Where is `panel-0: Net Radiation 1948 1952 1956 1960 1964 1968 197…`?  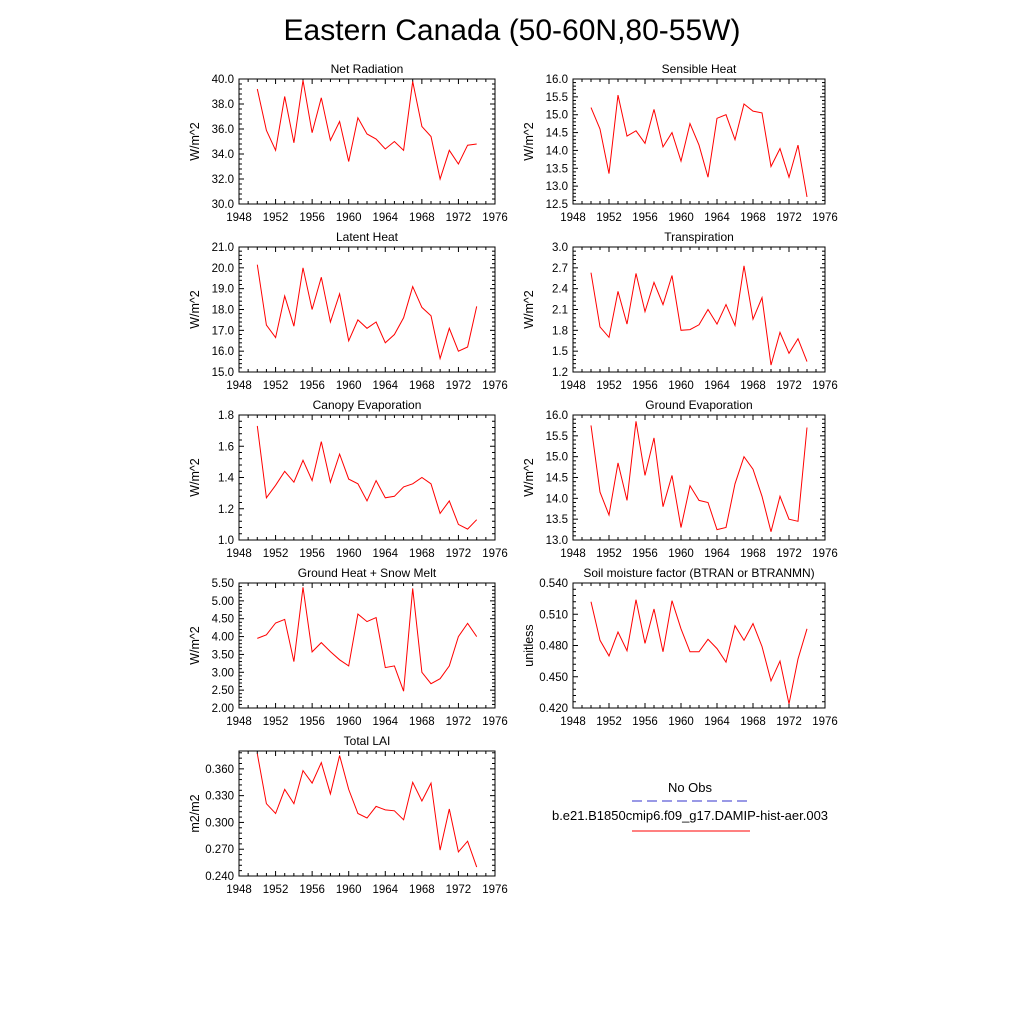
panel-0: Net Radiation 1948 1952 1956 1960 1964 1968 197… is located at coordinates (348, 143).